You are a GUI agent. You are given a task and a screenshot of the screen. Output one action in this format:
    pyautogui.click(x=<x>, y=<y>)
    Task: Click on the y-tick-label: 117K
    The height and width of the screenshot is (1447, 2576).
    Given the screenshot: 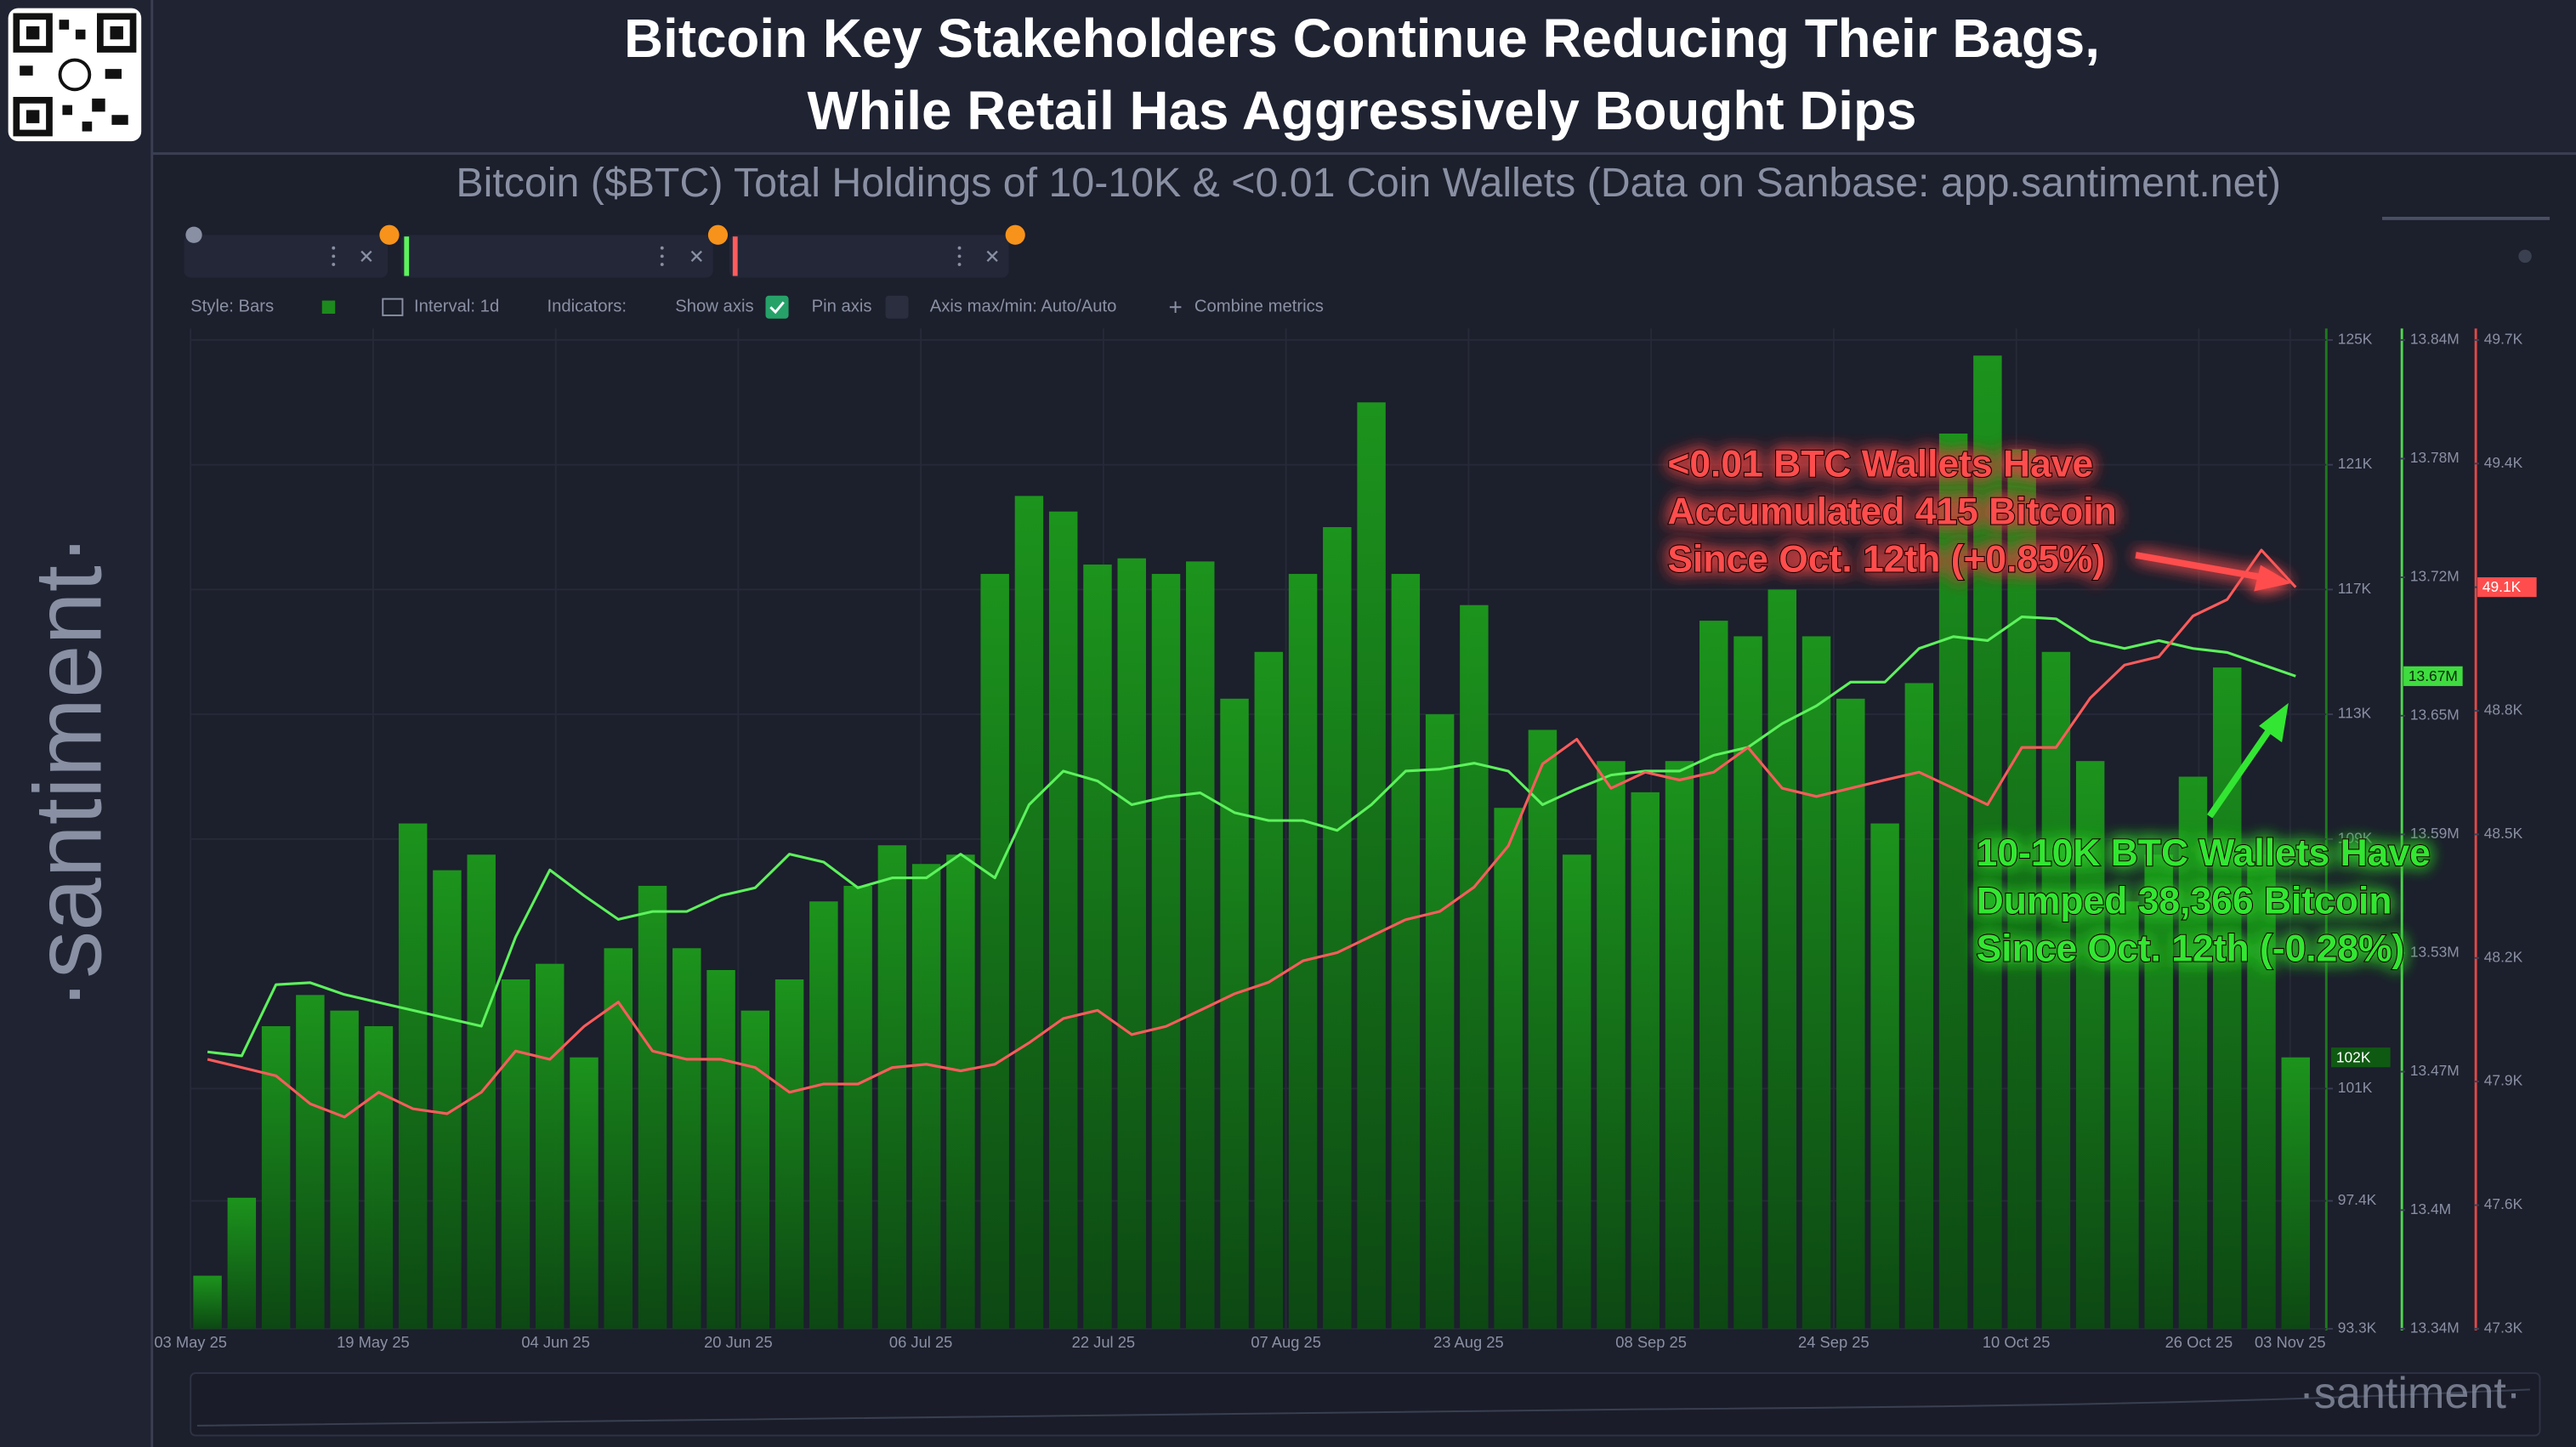 What is the action you would take?
    pyautogui.click(x=2355, y=588)
    